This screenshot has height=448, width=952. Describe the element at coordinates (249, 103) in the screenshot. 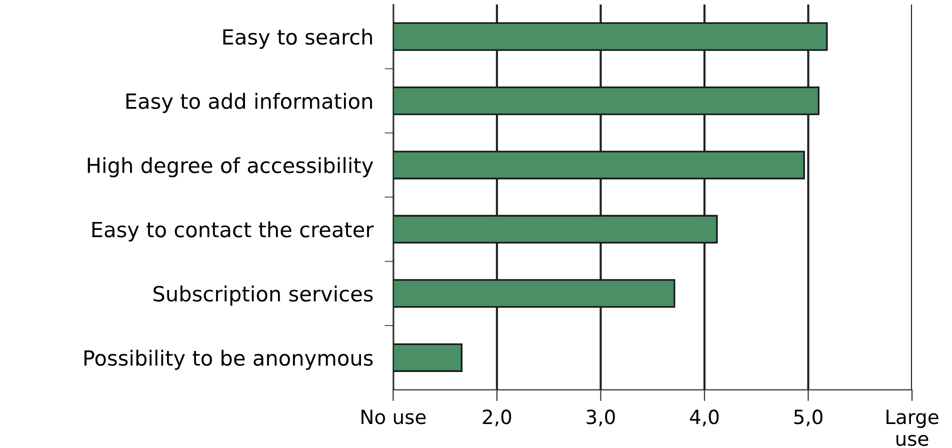

I see `y-tick-label: Easy to add information` at that location.